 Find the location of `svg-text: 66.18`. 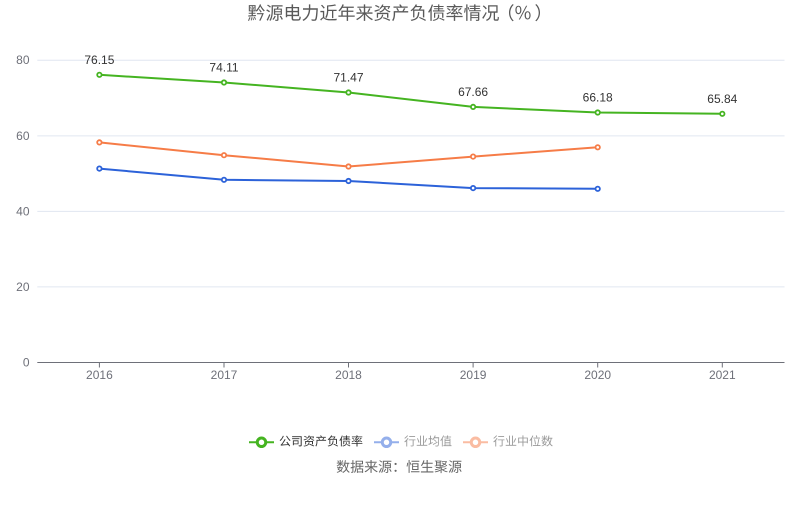

svg-text: 66.18 is located at coordinates (598, 98).